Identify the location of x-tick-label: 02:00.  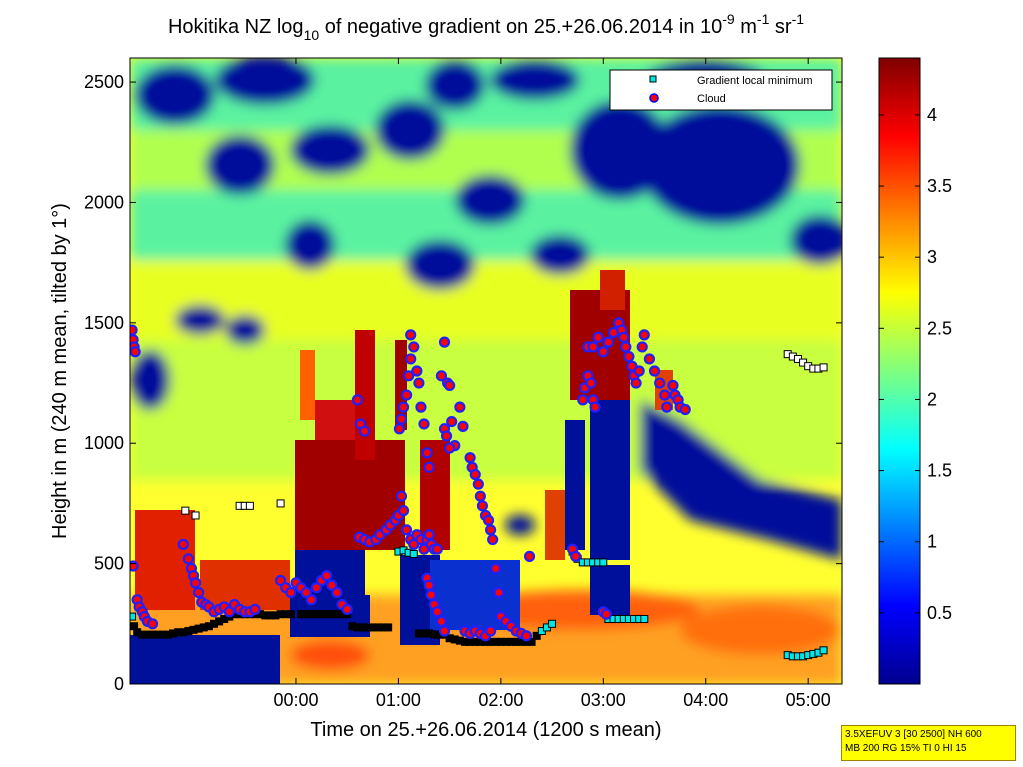
(500, 700).